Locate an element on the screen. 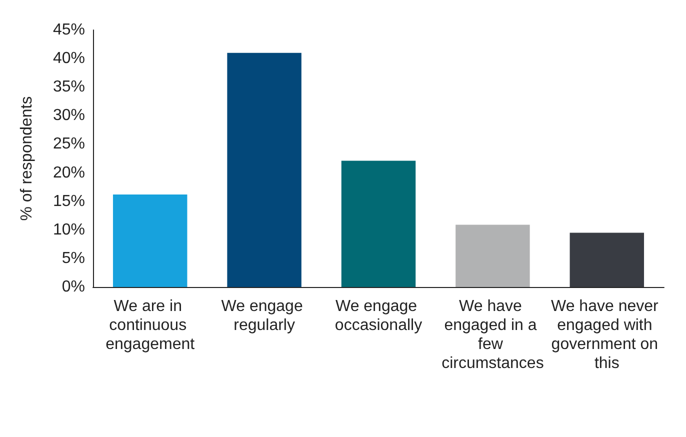  x-tick-label: We engage occasionally is located at coordinates (378, 316).